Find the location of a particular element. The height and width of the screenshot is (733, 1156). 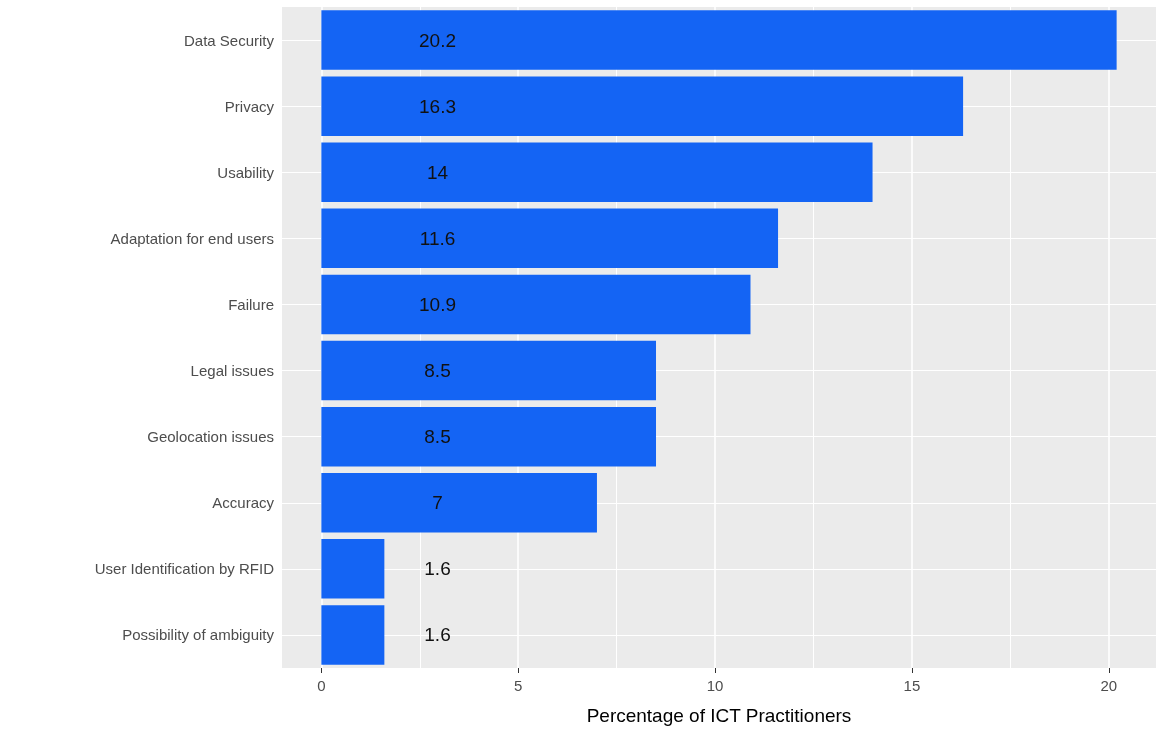

data-label: 20.2 is located at coordinates (437, 40).